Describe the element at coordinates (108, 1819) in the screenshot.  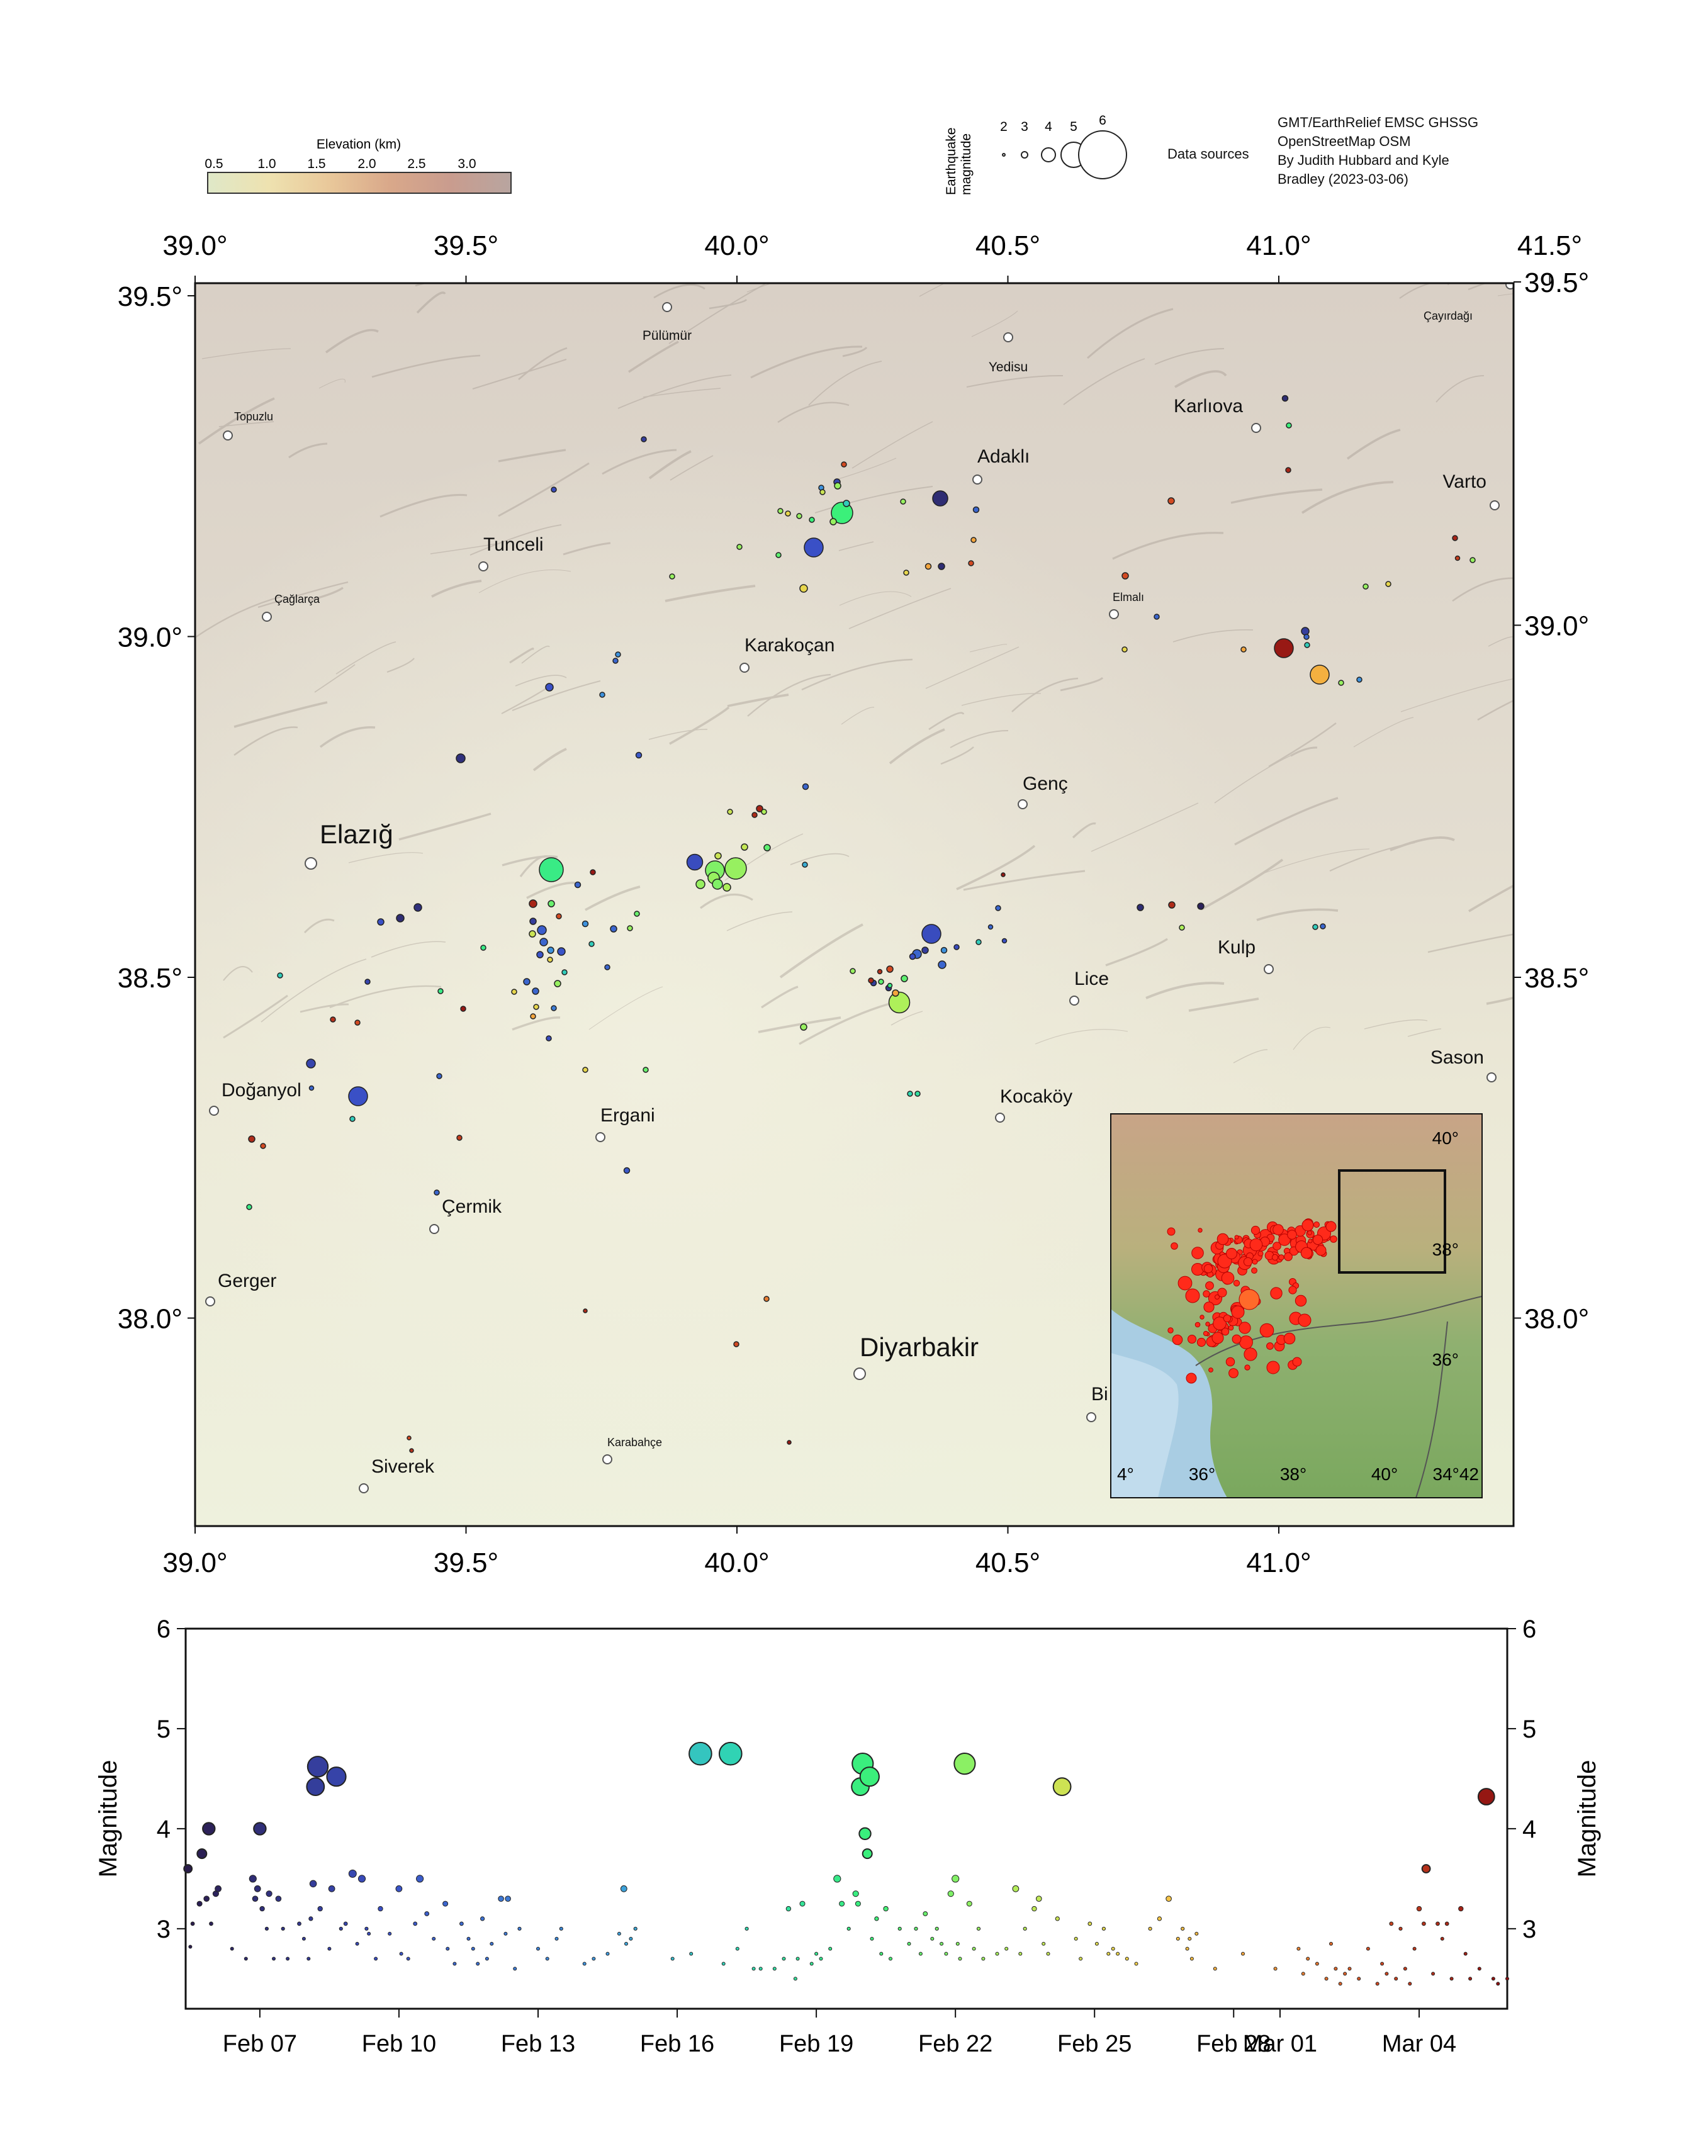
I see `chart-ylabel-left: Magnitude` at that location.